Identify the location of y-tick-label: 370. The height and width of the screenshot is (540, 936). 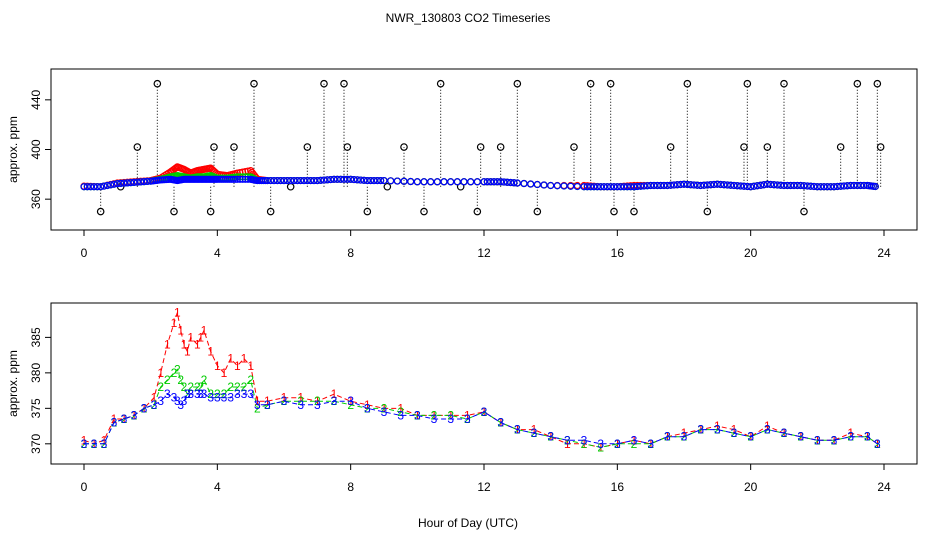
(36, 443).